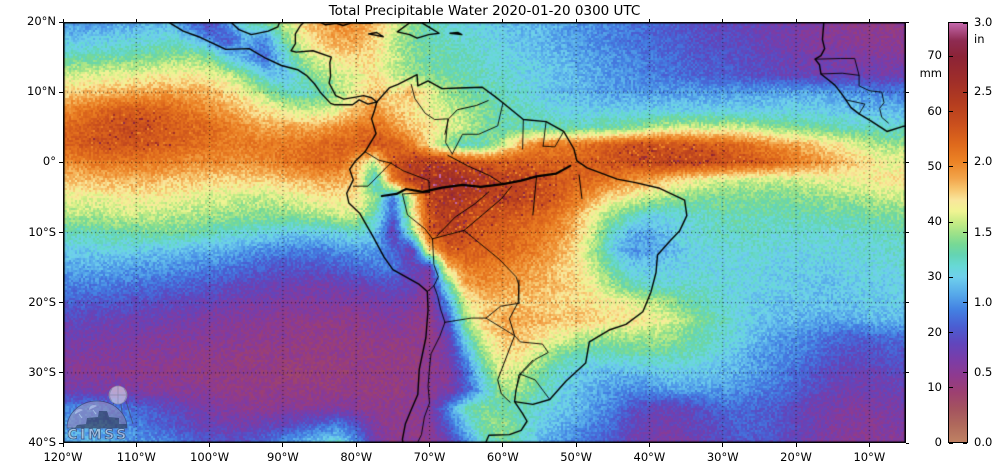  I want to click on colorbar-tick-label-in: 3.0, so click(983, 22).